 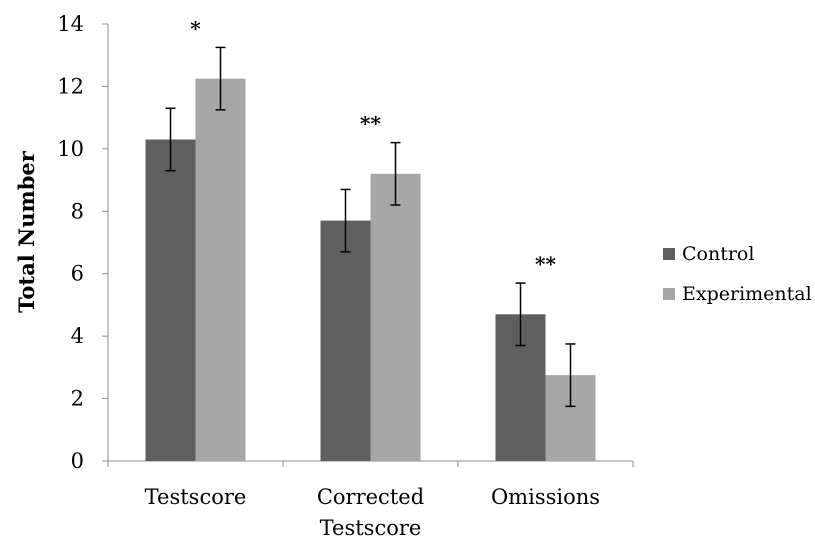 I want to click on y-axis-label: Total Number, so click(x=26, y=231).